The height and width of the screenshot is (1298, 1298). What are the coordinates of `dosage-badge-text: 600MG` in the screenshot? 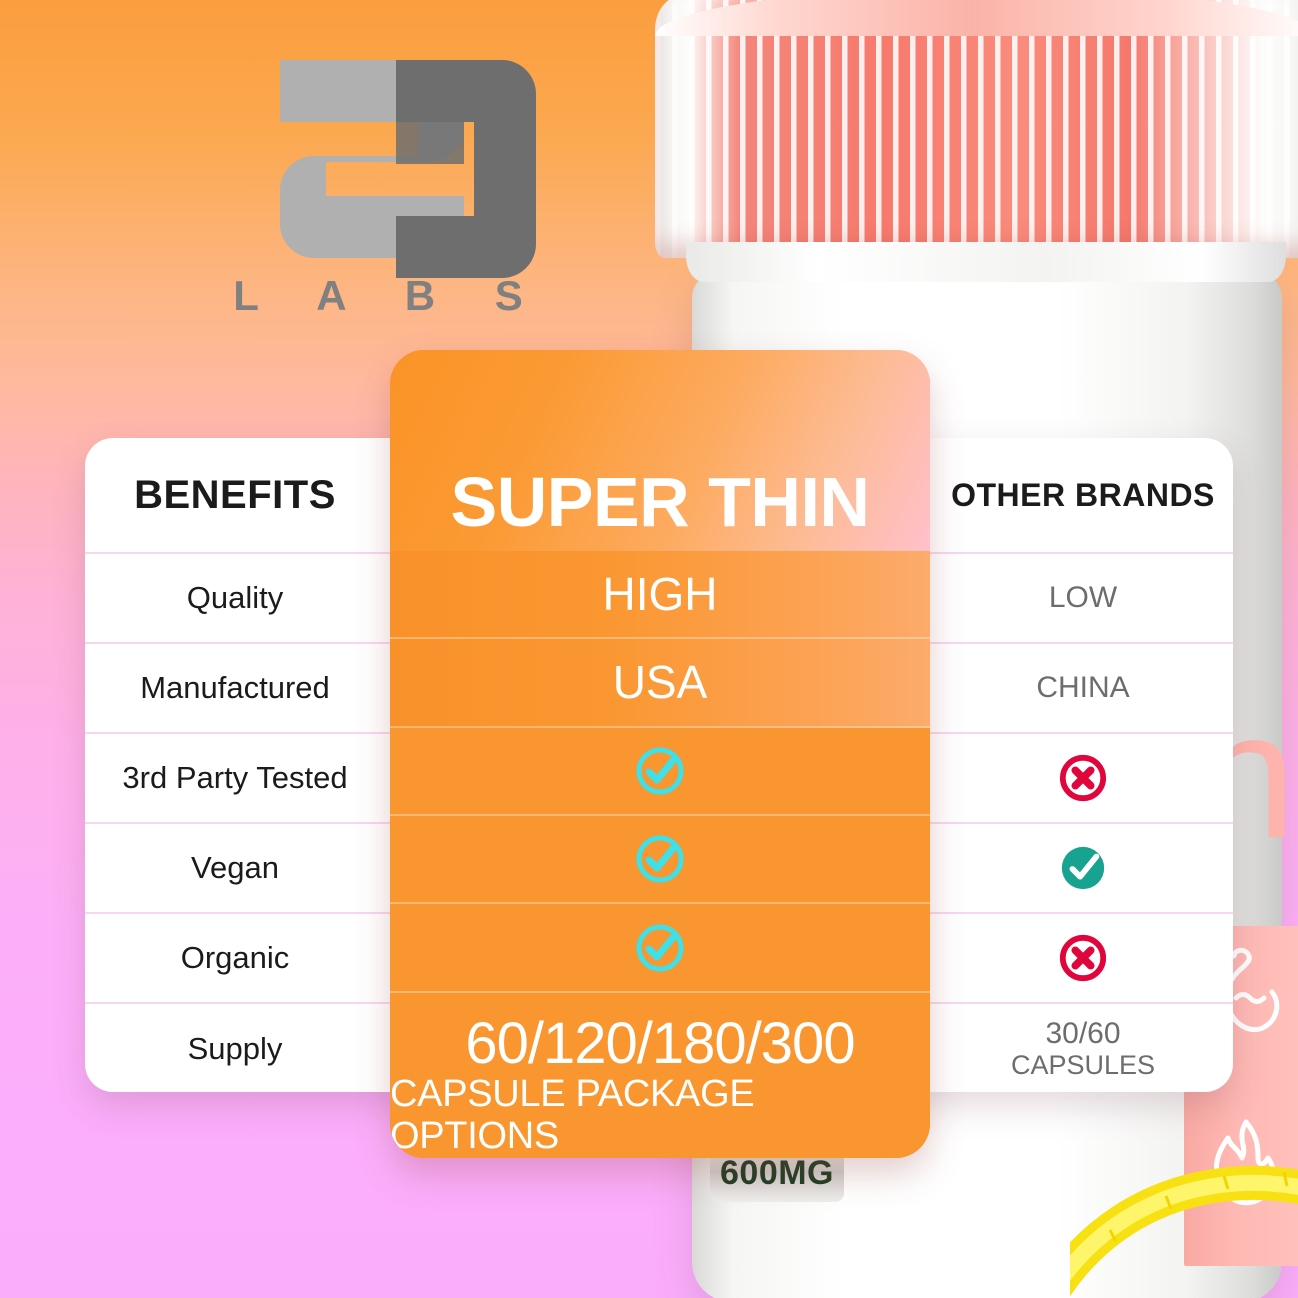 It's located at (777, 1172).